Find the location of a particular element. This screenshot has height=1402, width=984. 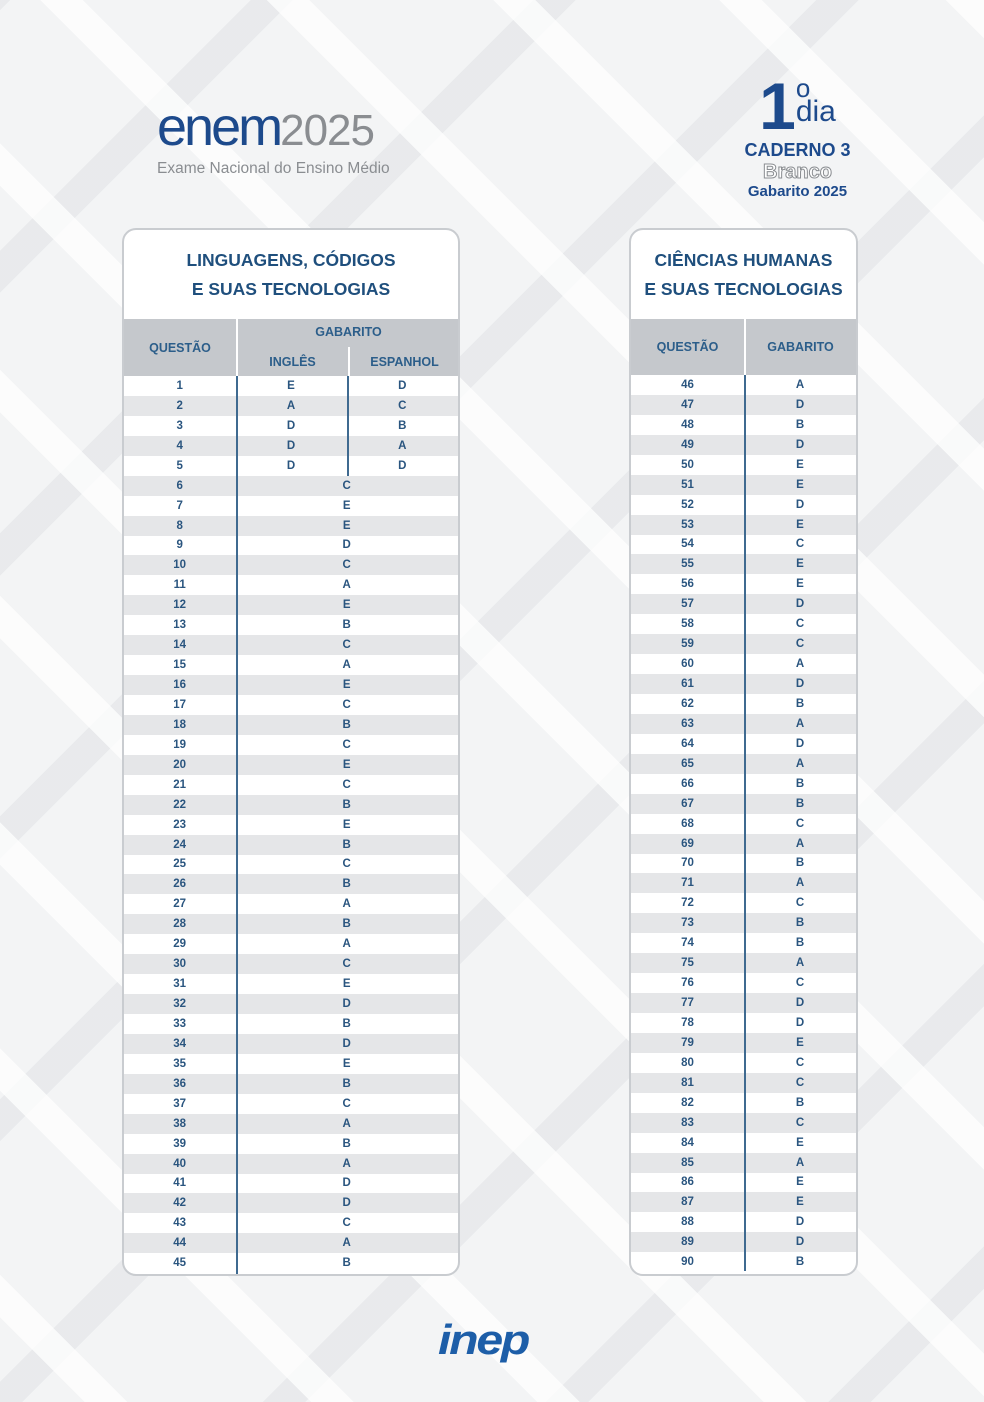

question-number: 39 is located at coordinates (180, 1143).